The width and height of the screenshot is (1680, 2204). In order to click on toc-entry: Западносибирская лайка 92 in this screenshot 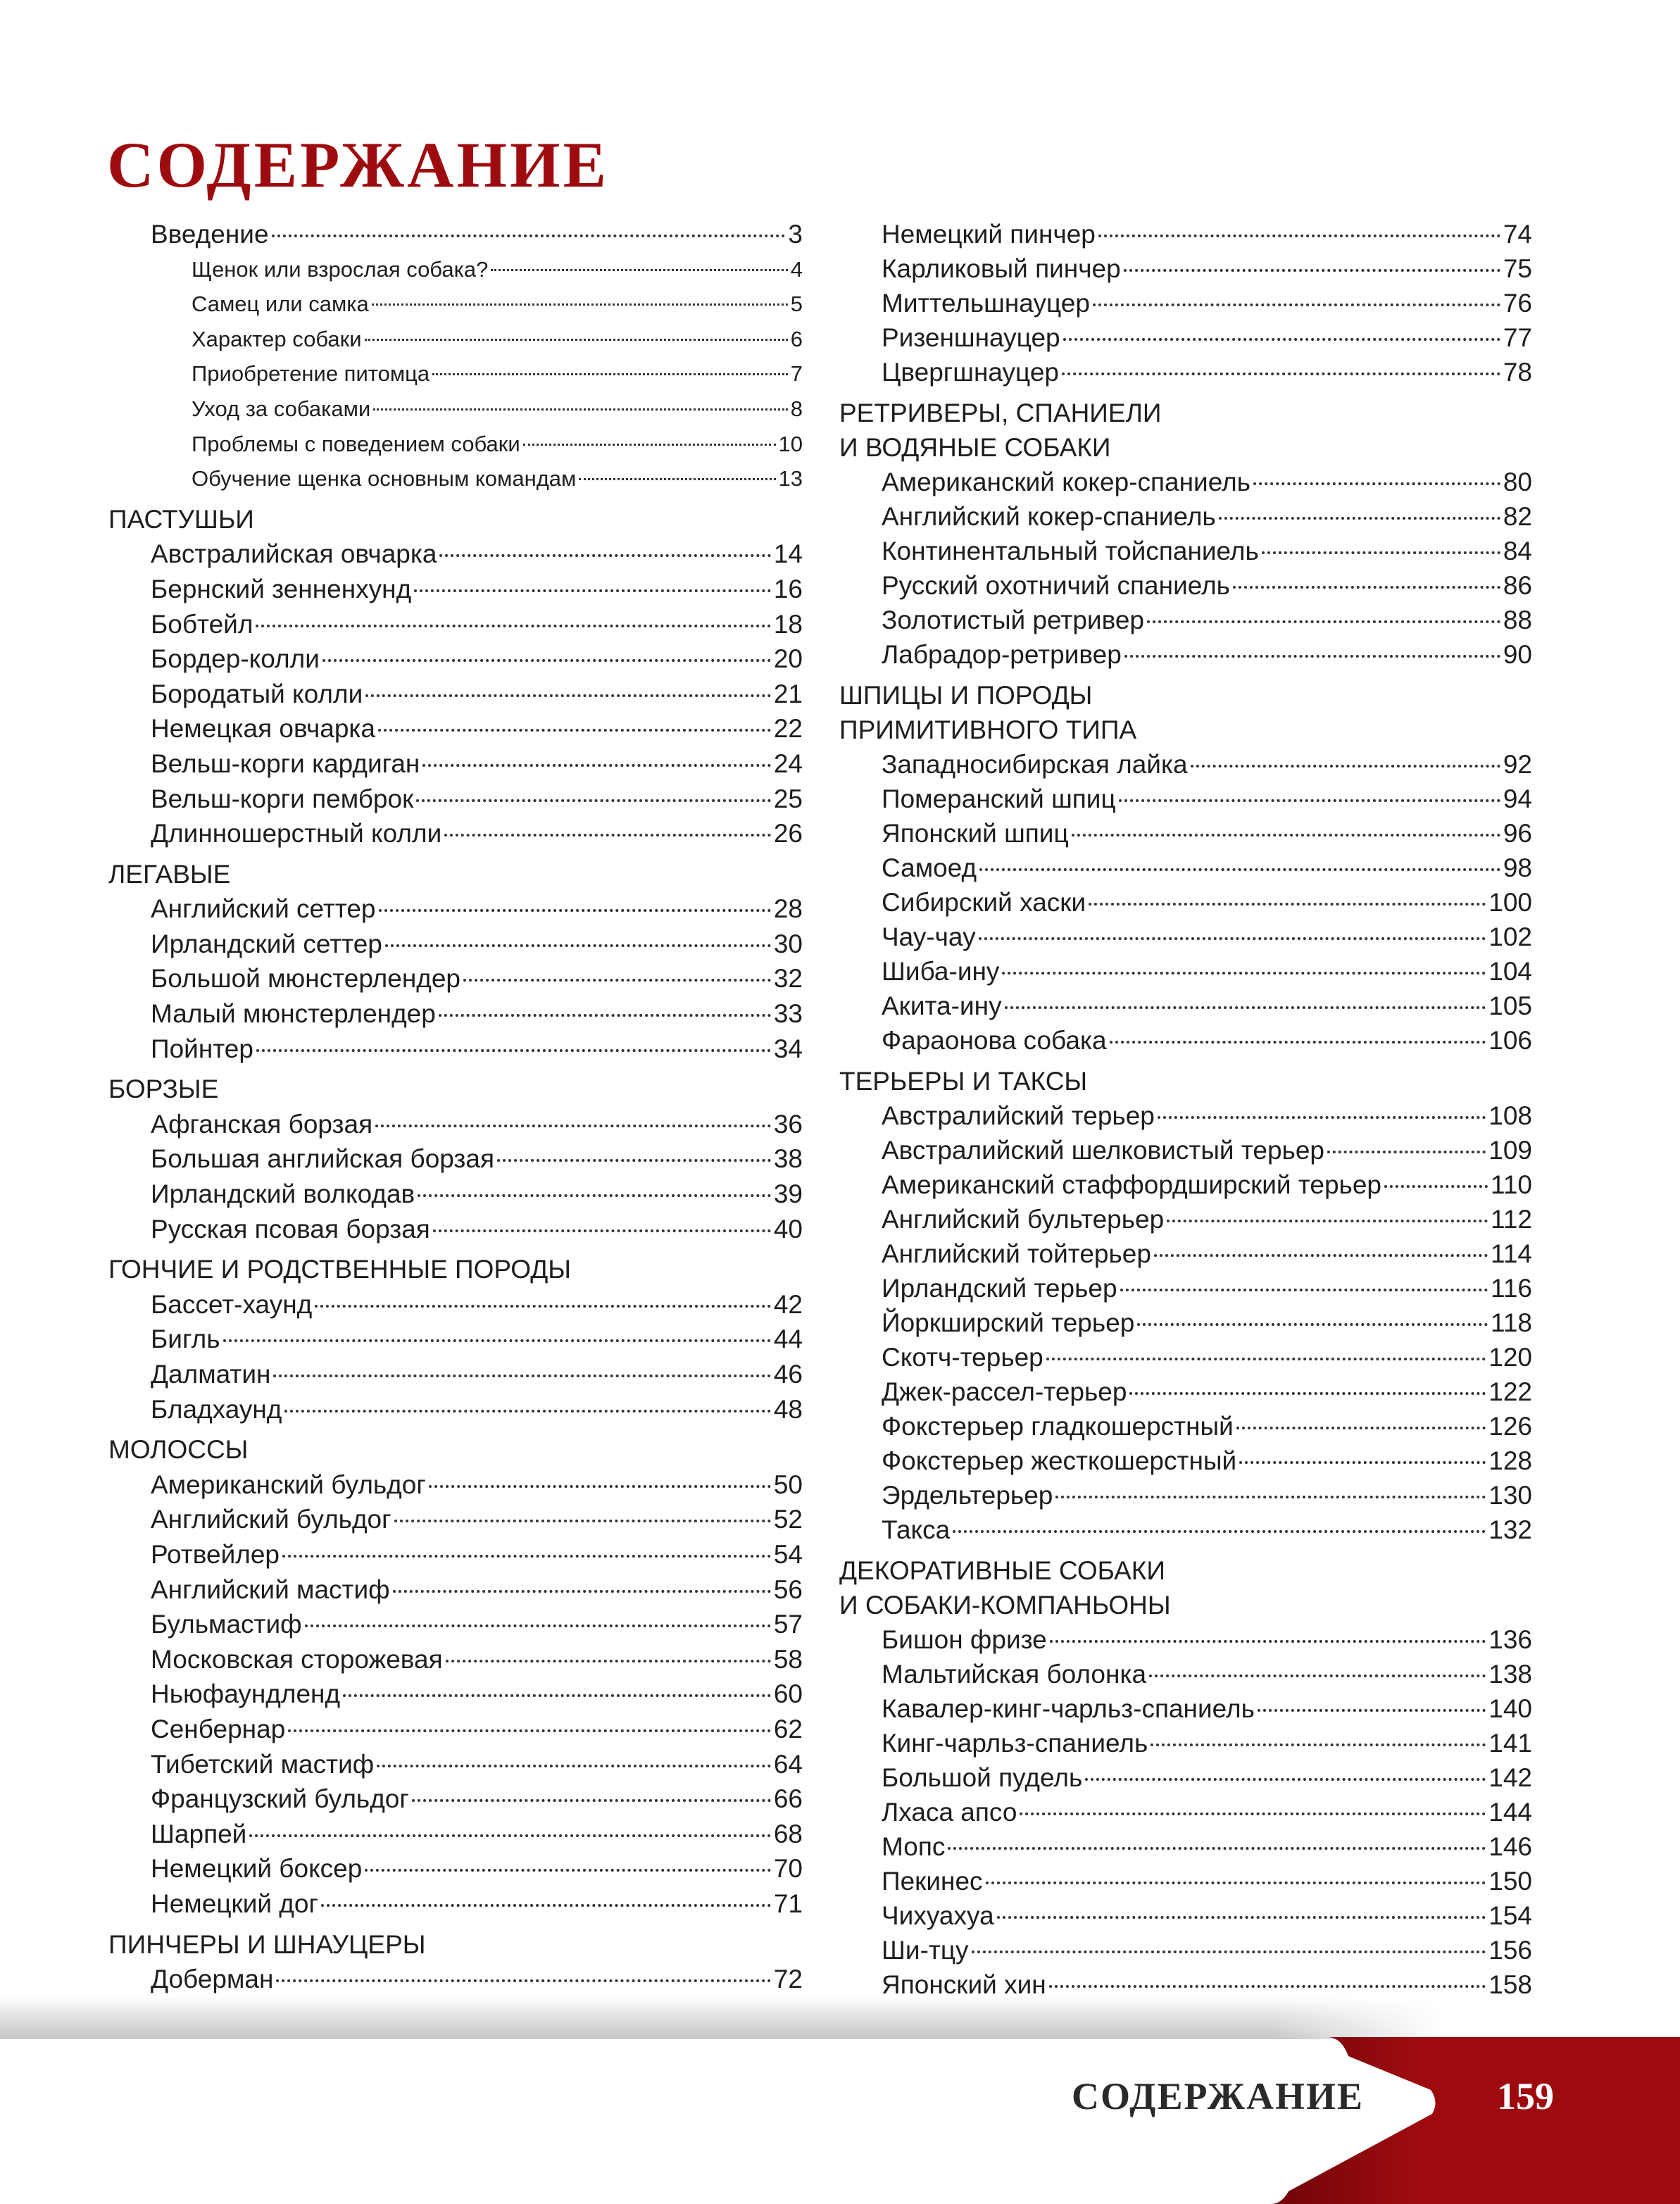, I will do `click(1186, 764)`.